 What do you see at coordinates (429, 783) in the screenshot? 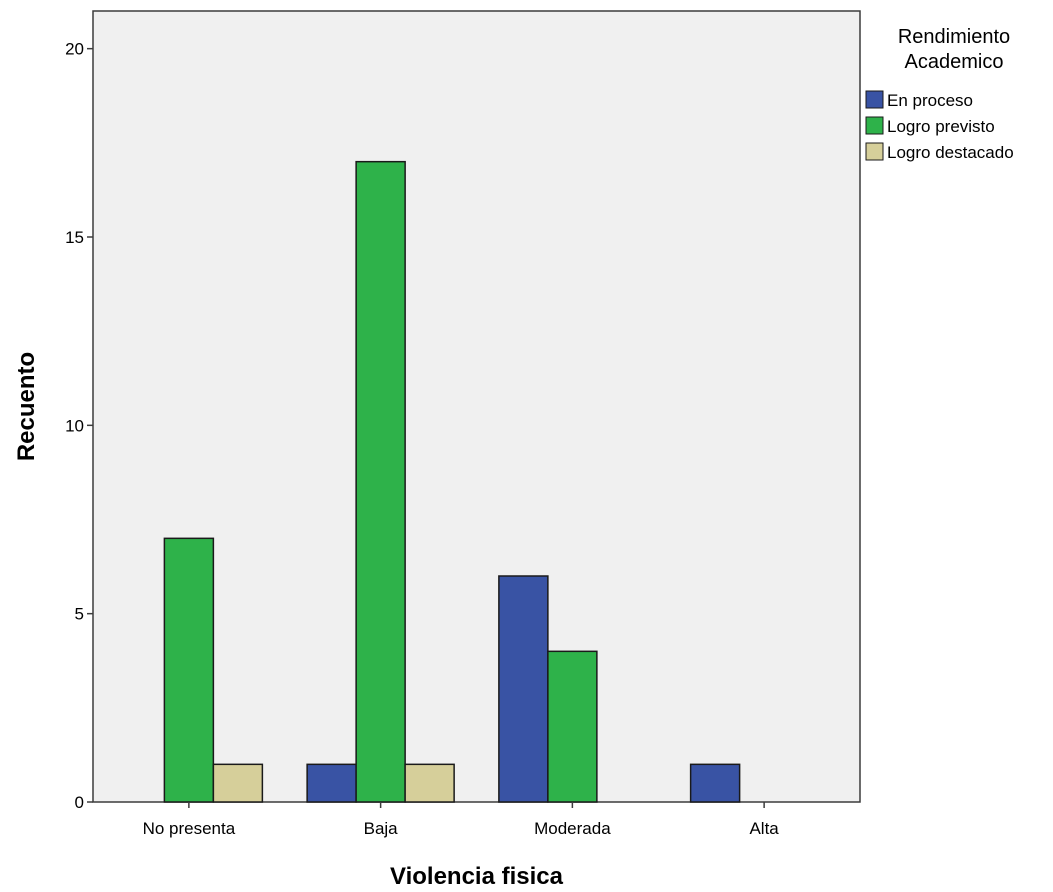
I see `bar-baja-logro-destacado` at bounding box center [429, 783].